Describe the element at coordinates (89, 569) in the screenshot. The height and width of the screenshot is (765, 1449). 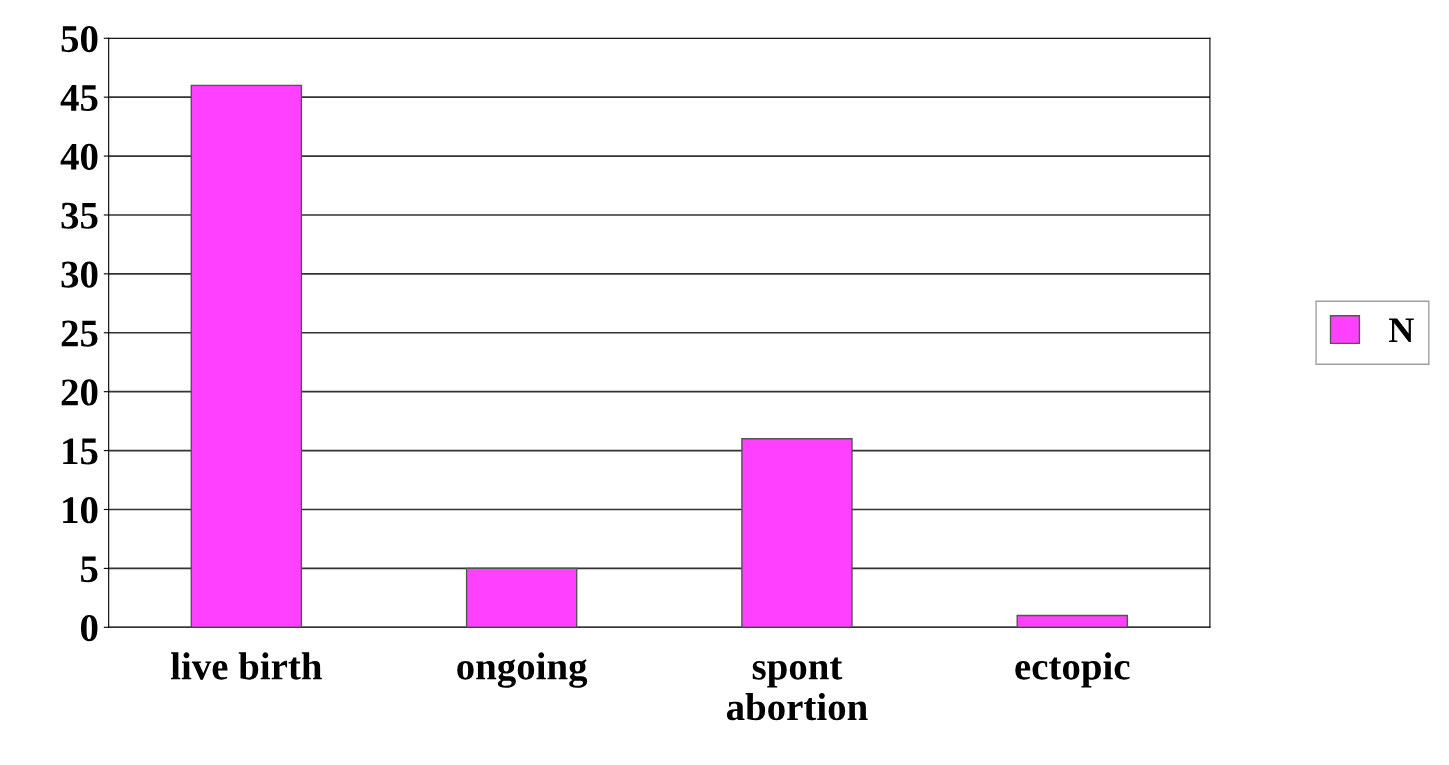
I see `y-tick-label: 5` at that location.